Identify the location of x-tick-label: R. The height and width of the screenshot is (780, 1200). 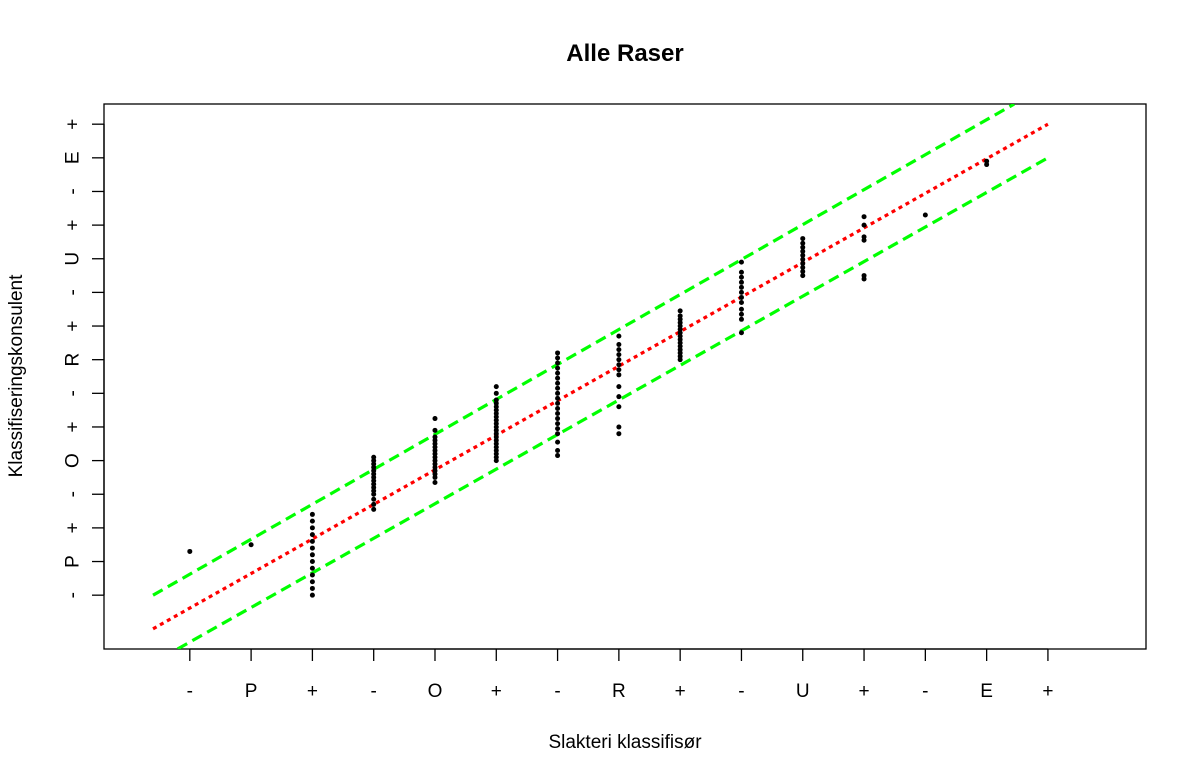
(619, 691).